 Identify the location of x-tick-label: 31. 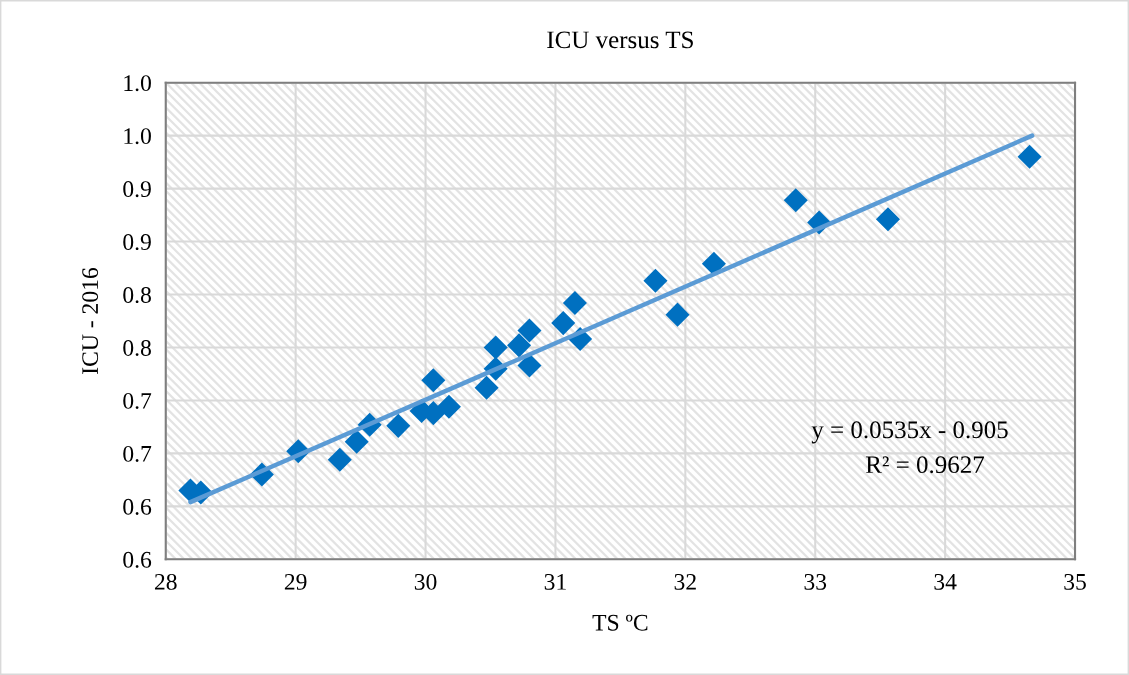
(555, 581).